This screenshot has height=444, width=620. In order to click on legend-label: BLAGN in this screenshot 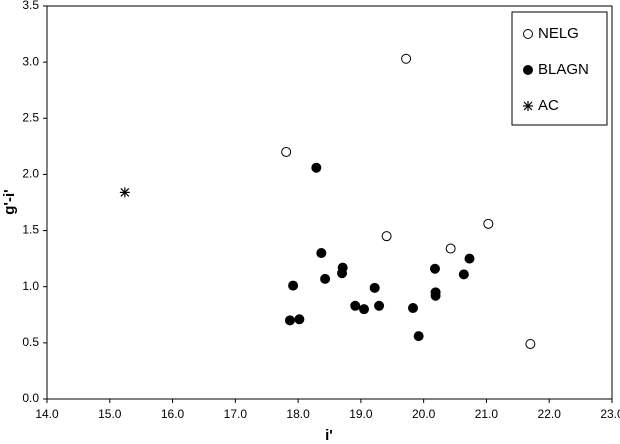, I will do `click(563, 69)`.